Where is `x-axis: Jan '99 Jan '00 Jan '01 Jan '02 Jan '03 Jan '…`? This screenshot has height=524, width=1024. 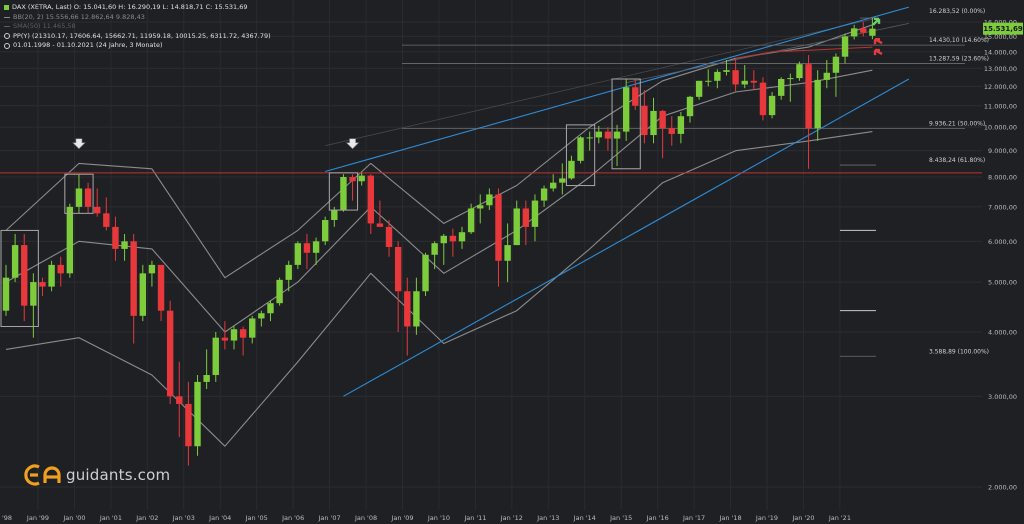
x-axis: Jan '99 Jan '00 Jan '01 Jan '02 Jan '03 Jan '… is located at coordinates (426, 518).